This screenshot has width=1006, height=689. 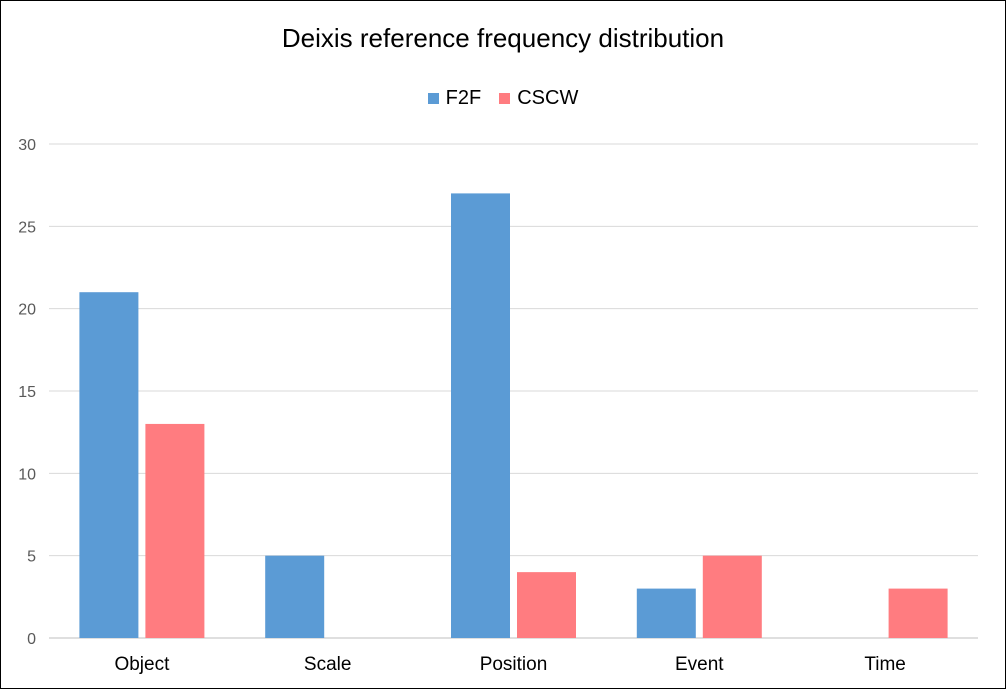 I want to click on legend-item-f2f: F2F, so click(x=454, y=98).